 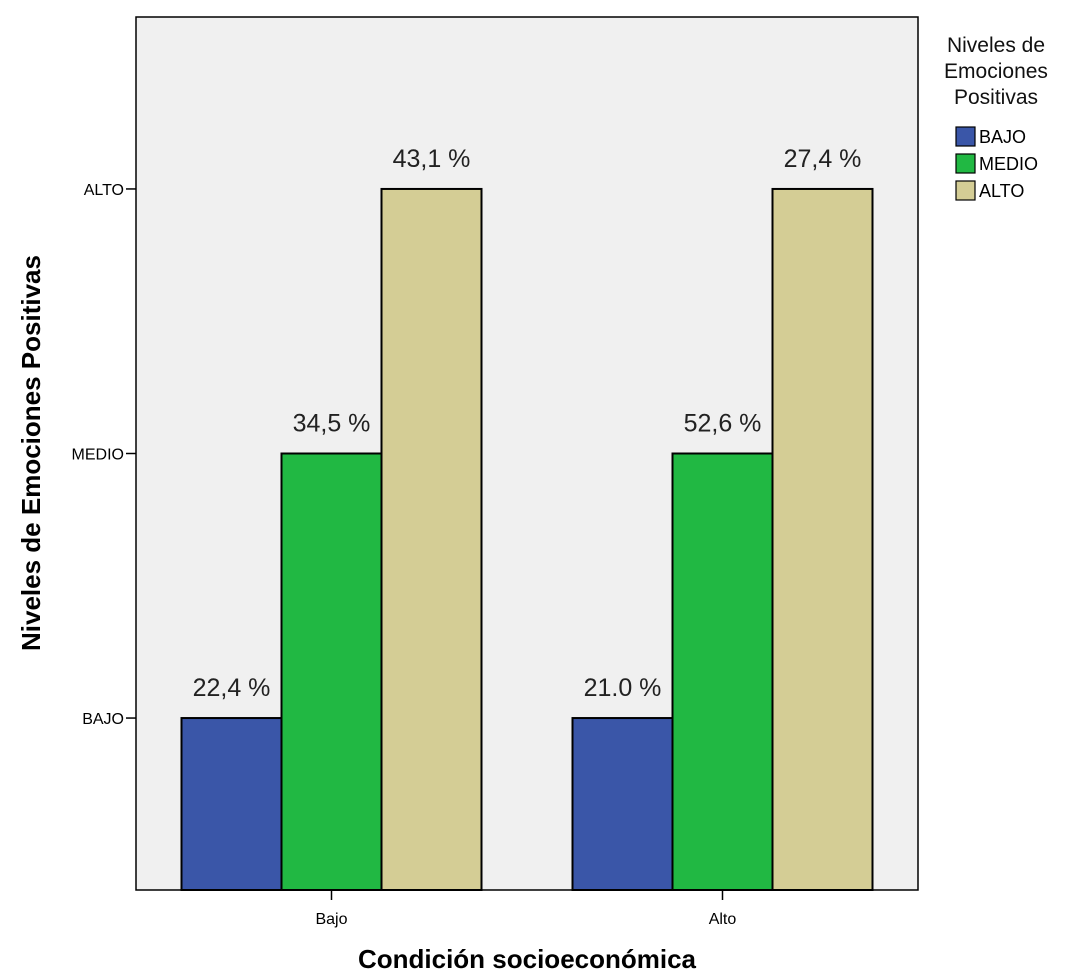 I want to click on data-label: 43,1 %, so click(x=432, y=159).